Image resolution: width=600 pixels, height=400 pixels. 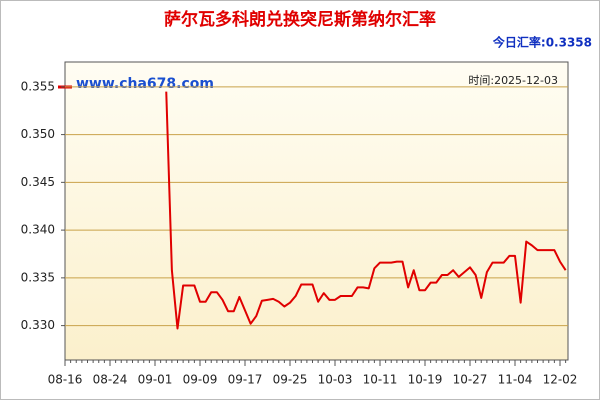 What do you see at coordinates (38, 134) in the screenshot?
I see `y-tick-label: 0.350` at bounding box center [38, 134].